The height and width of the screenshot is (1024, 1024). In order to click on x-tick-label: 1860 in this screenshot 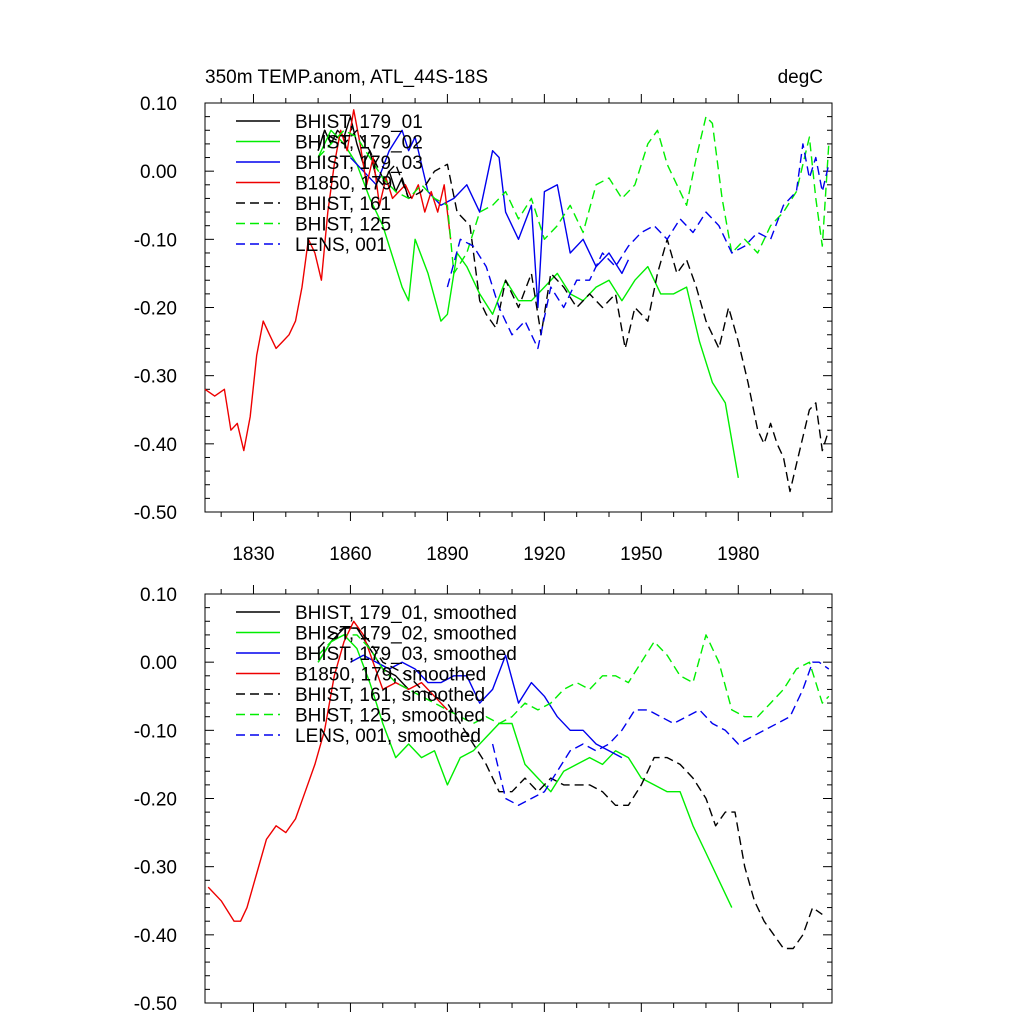, I will do `click(350, 554)`.